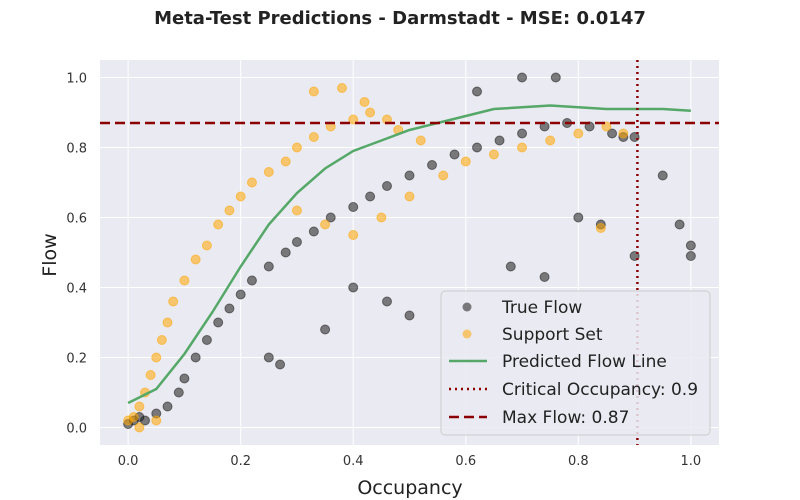 The height and width of the screenshot is (500, 800). What do you see at coordinates (409, 461) in the screenshot?
I see `x-tick-labels: 0.0 0.2 0.4 0.6 0.8 1.0` at bounding box center [409, 461].